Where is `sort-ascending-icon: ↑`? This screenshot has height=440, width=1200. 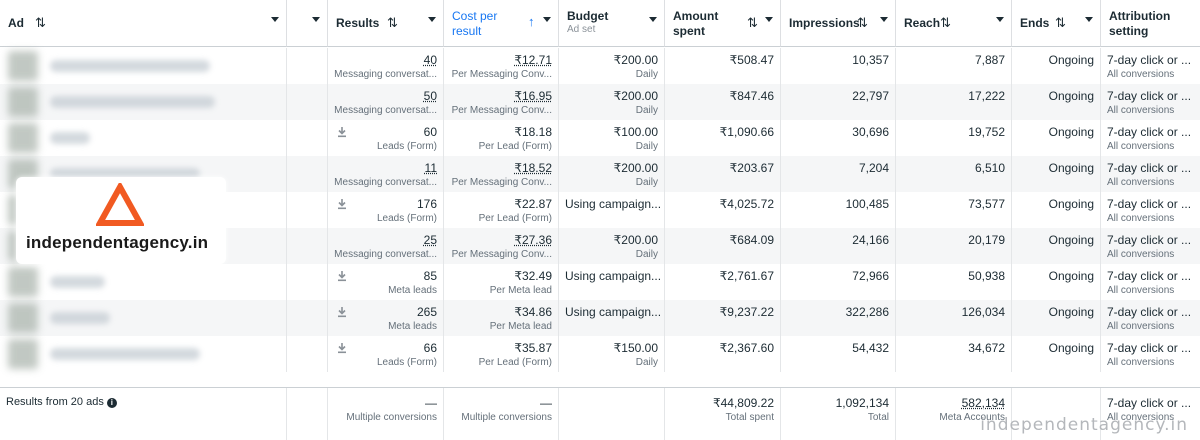
sort-ascending-icon: ↑ is located at coordinates (531, 21).